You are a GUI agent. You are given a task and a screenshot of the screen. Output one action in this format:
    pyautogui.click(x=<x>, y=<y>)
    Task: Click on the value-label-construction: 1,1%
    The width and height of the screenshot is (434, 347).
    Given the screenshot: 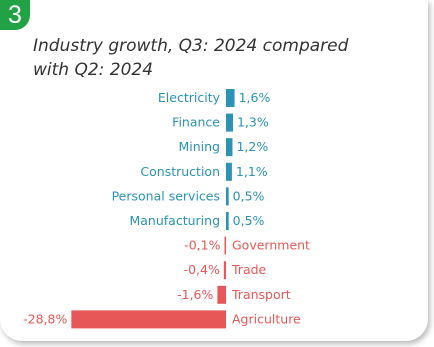 What is the action you would take?
    pyautogui.click(x=252, y=171)
    